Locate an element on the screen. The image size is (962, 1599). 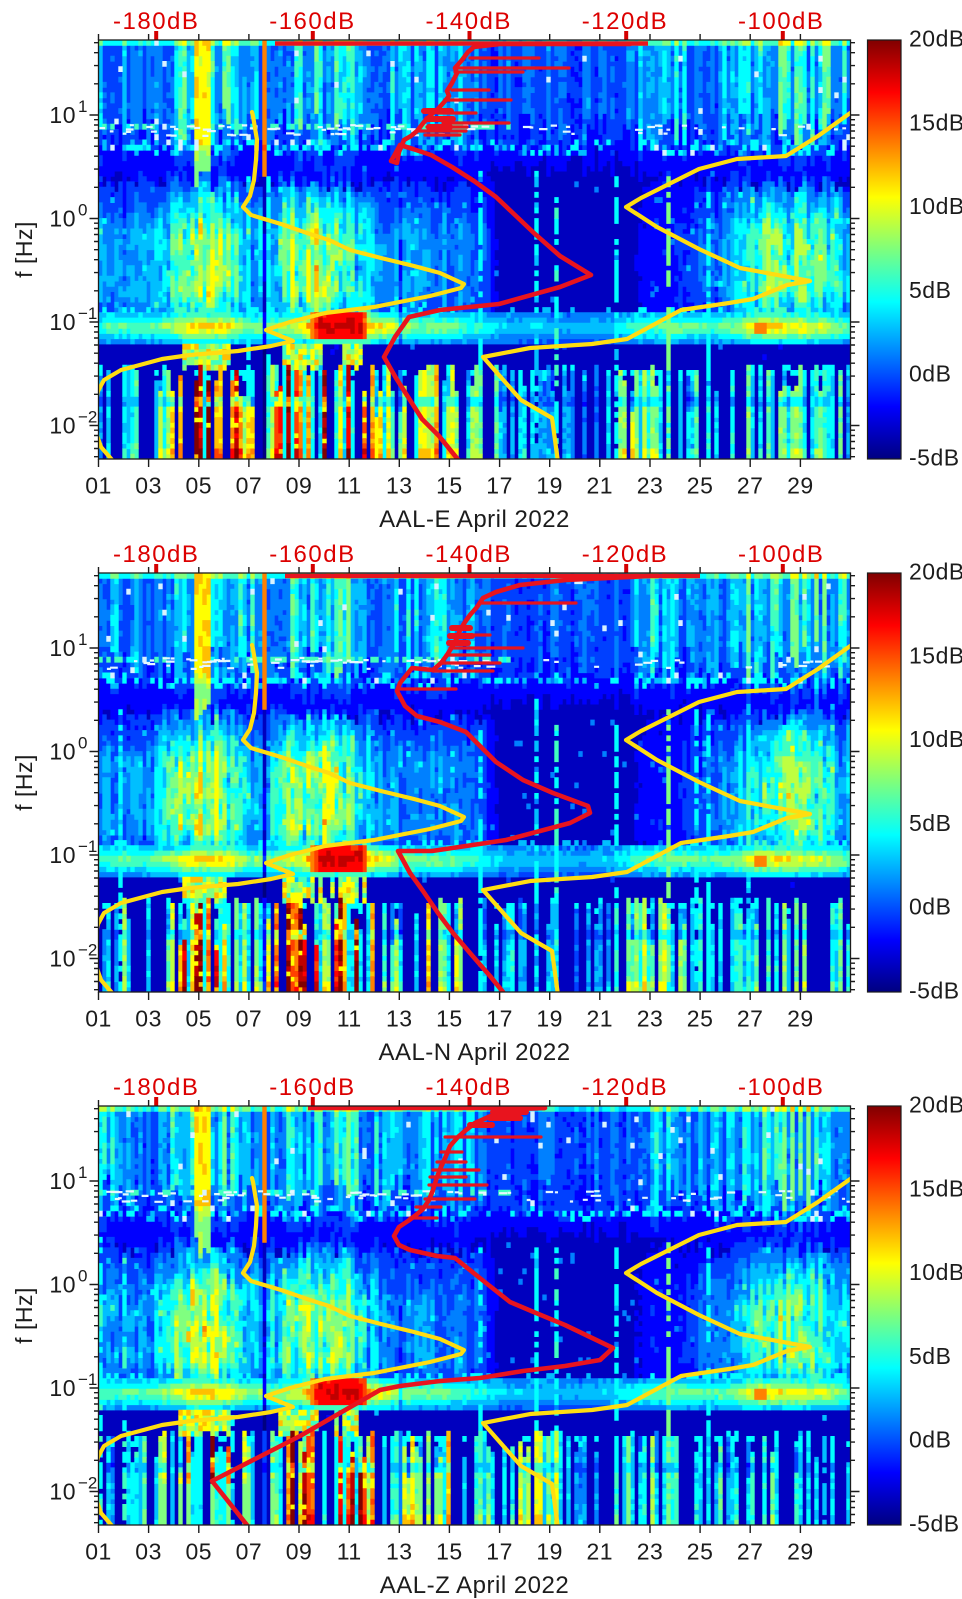
svg-text: AAL-E April 2022 is located at coordinates (474, 519).